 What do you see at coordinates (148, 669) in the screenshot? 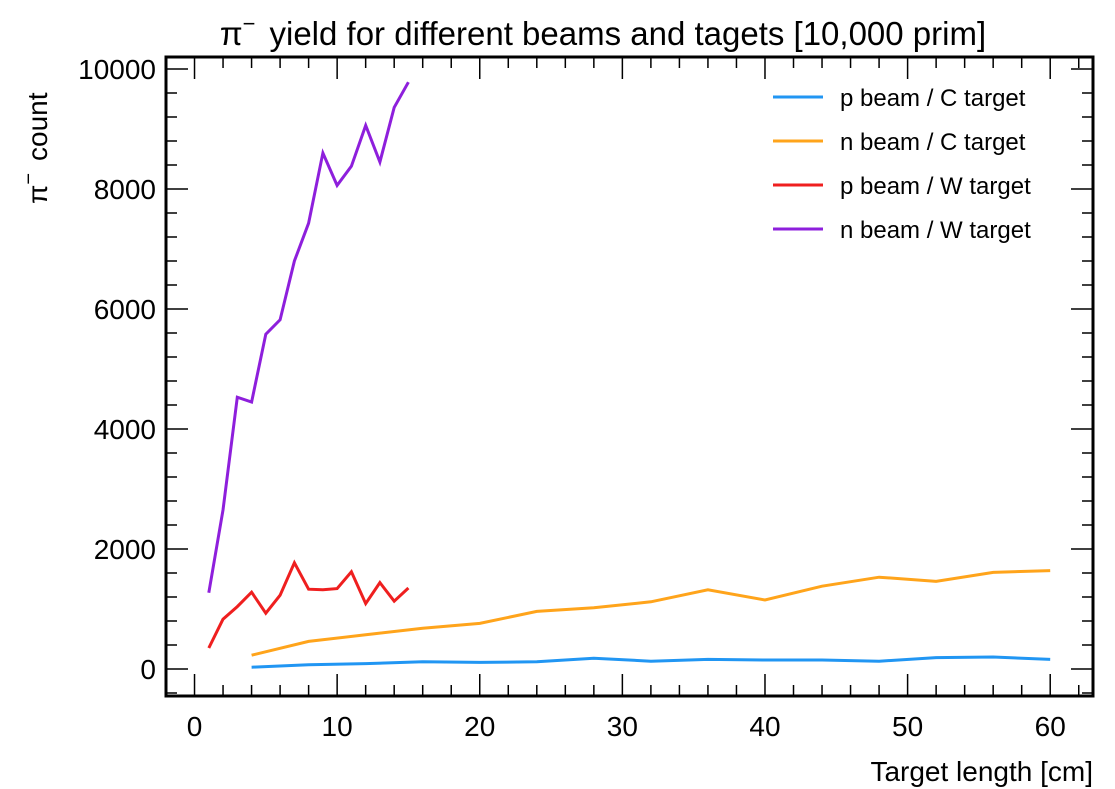
I see `y-tick-label: 0` at bounding box center [148, 669].